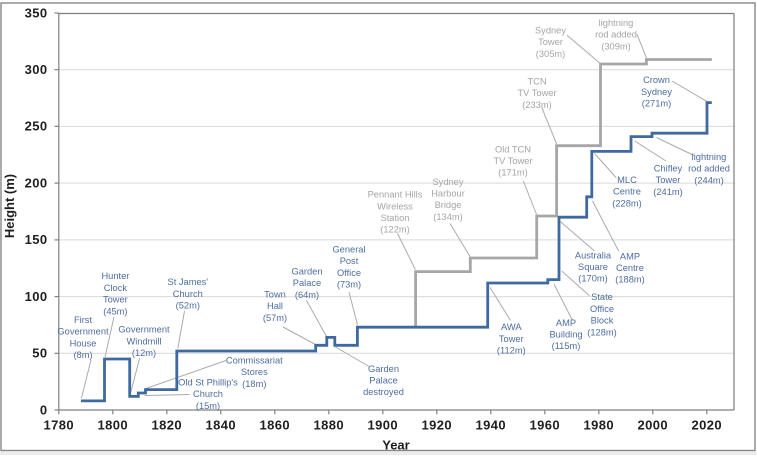  Describe the element at coordinates (59, 425) in the screenshot. I see `svg-text: 1780` at that location.